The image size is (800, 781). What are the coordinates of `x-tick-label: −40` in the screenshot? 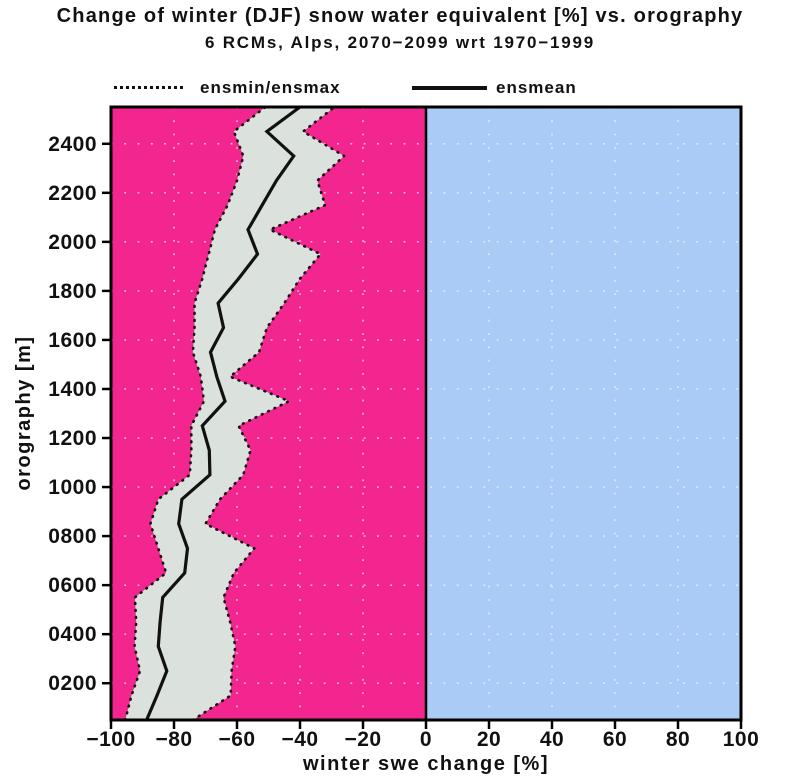 It's located at (299, 739).